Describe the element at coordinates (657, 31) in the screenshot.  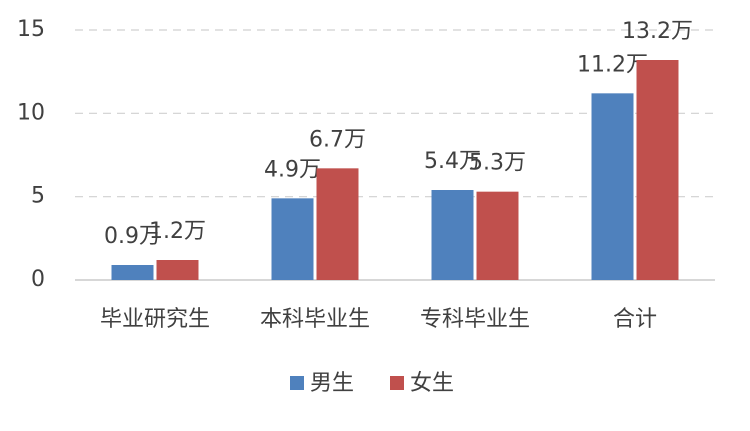
I see `value-label: 13.2万` at that location.